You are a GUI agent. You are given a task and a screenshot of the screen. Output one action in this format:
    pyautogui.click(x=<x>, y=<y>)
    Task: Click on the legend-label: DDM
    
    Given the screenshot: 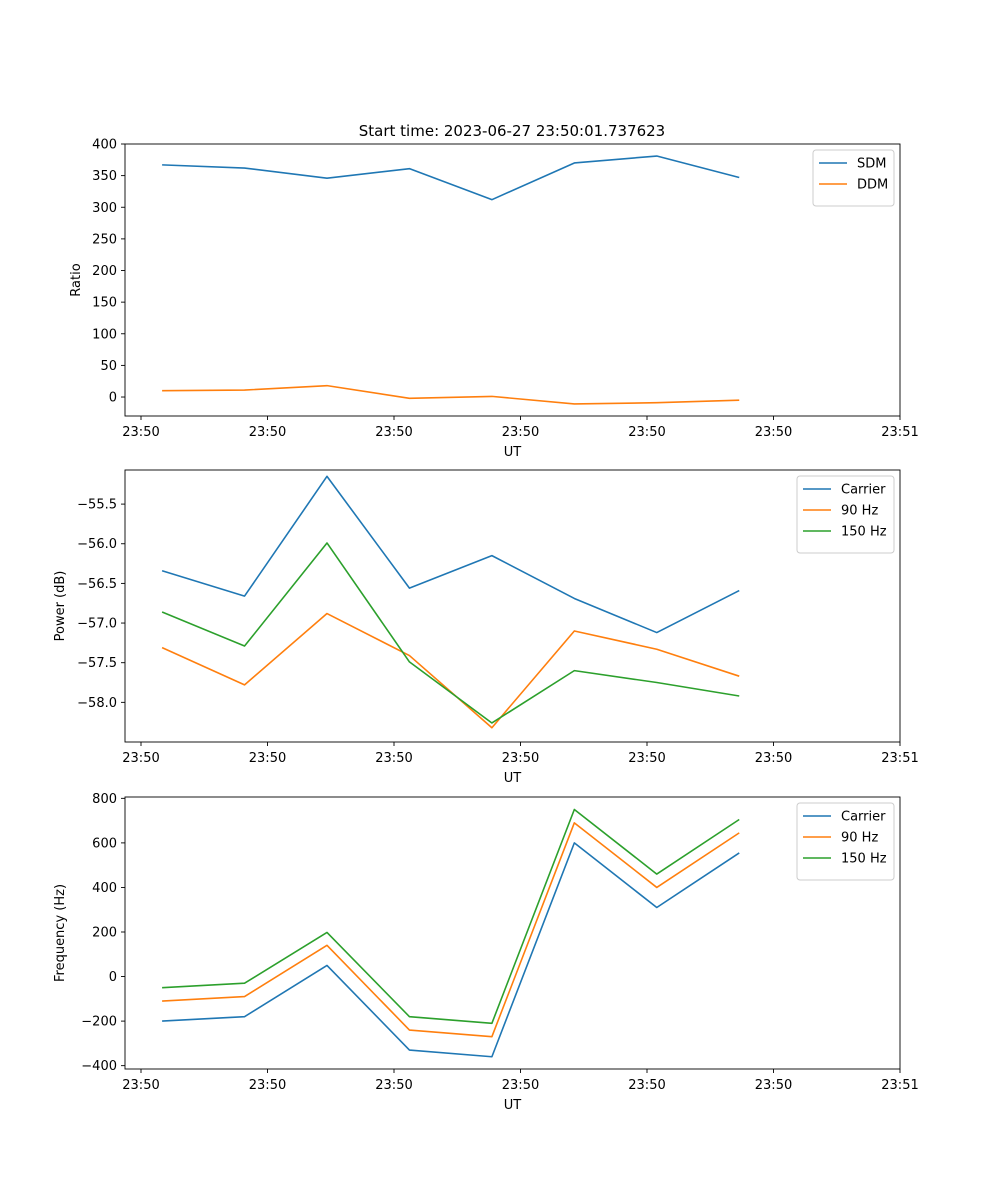 What is the action you would take?
    pyautogui.click(x=872, y=185)
    